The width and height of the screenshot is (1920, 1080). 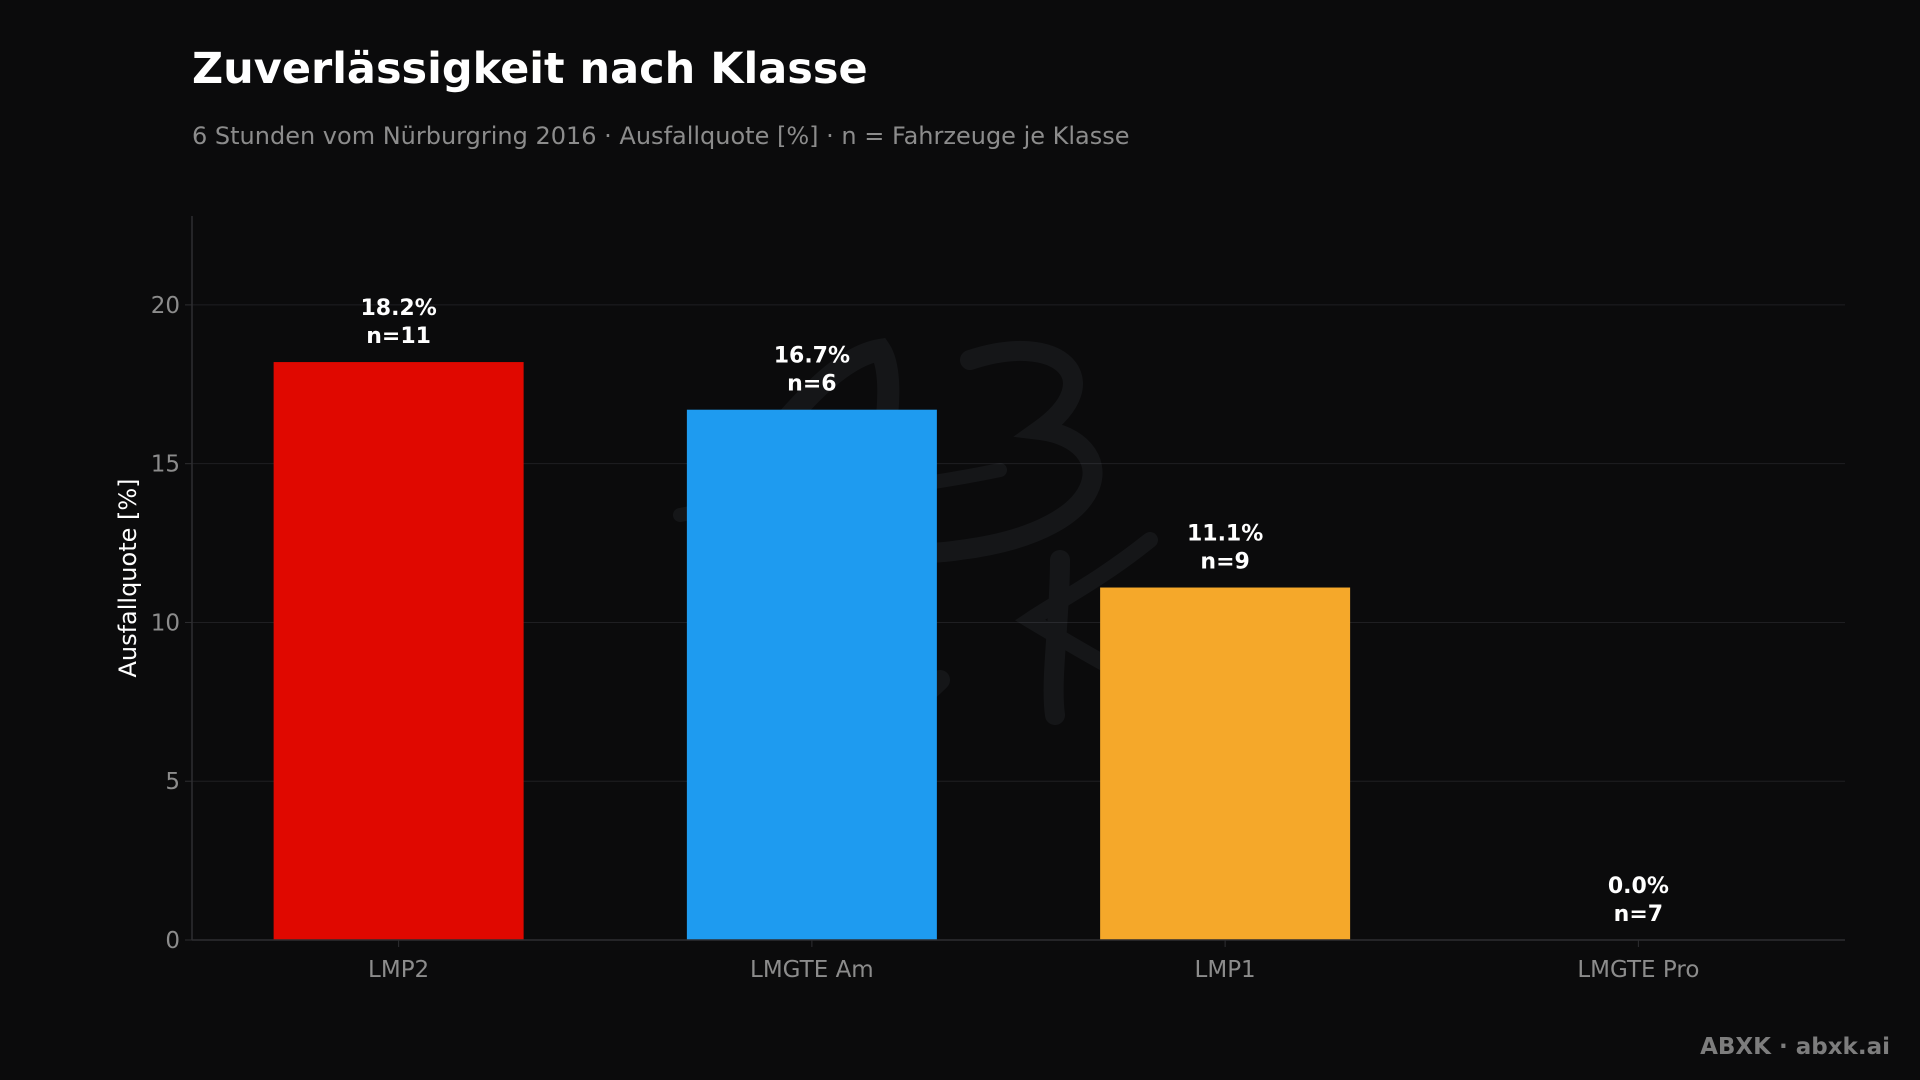 I want to click on y-axis-title: Ausfallquote [%], so click(x=128, y=577).